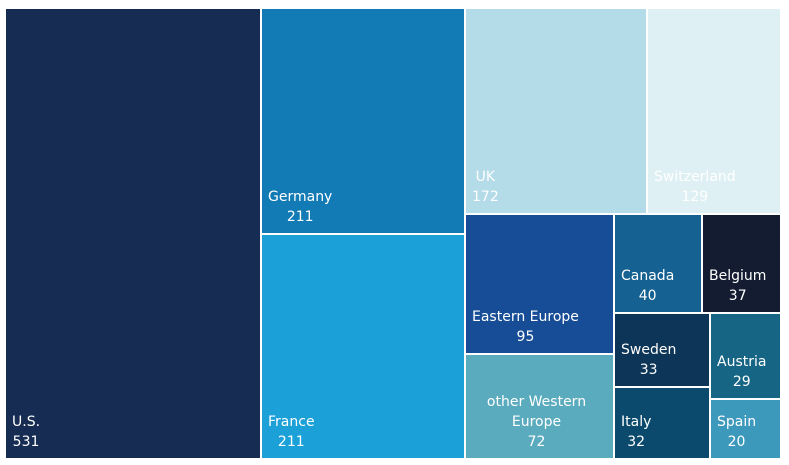 This screenshot has width=789, height=465. What do you see at coordinates (300, 197) in the screenshot?
I see `tile-name-germany: Germany` at bounding box center [300, 197].